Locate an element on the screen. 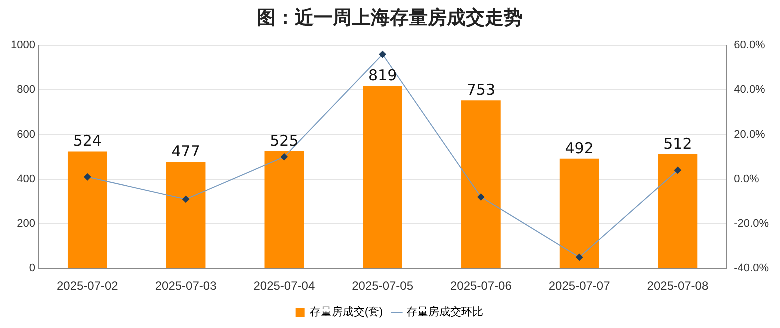 This screenshot has height=328, width=780. data-label: 525 is located at coordinates (284, 141).